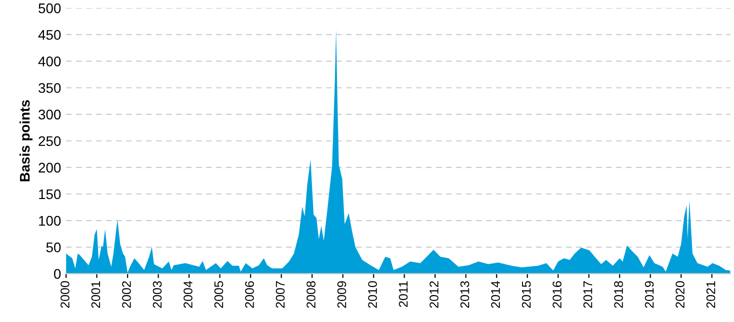 This screenshot has width=734, height=322. What do you see at coordinates (49, 35) in the screenshot?
I see `y-tick-label: 450` at bounding box center [49, 35].